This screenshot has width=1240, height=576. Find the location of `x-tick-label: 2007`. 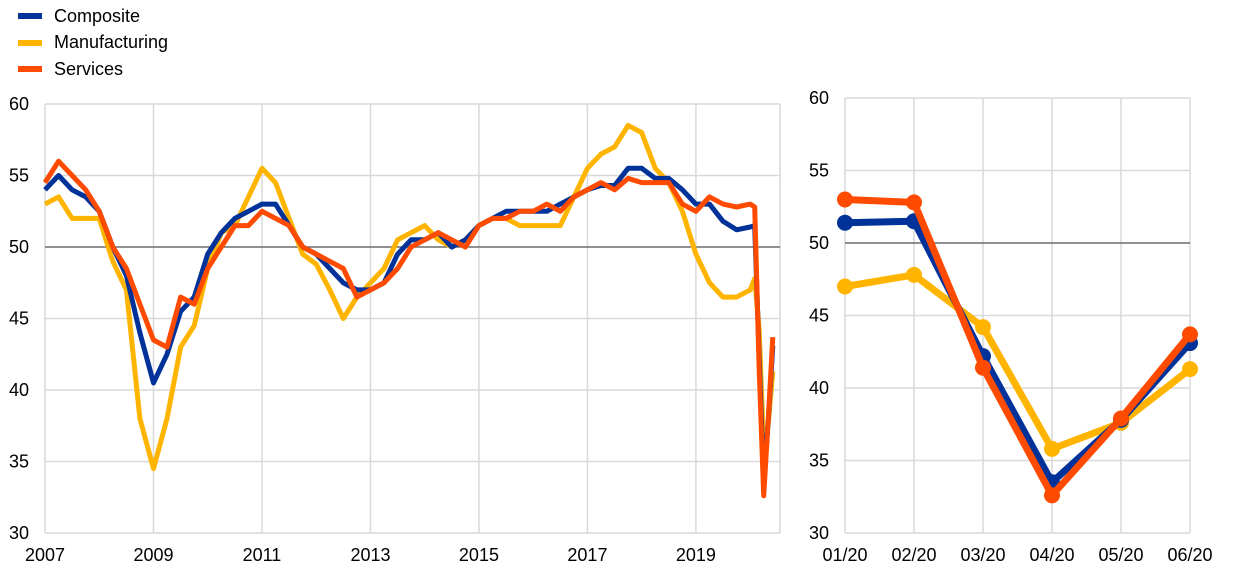

x-tick-label: 2007 is located at coordinates (45, 555).